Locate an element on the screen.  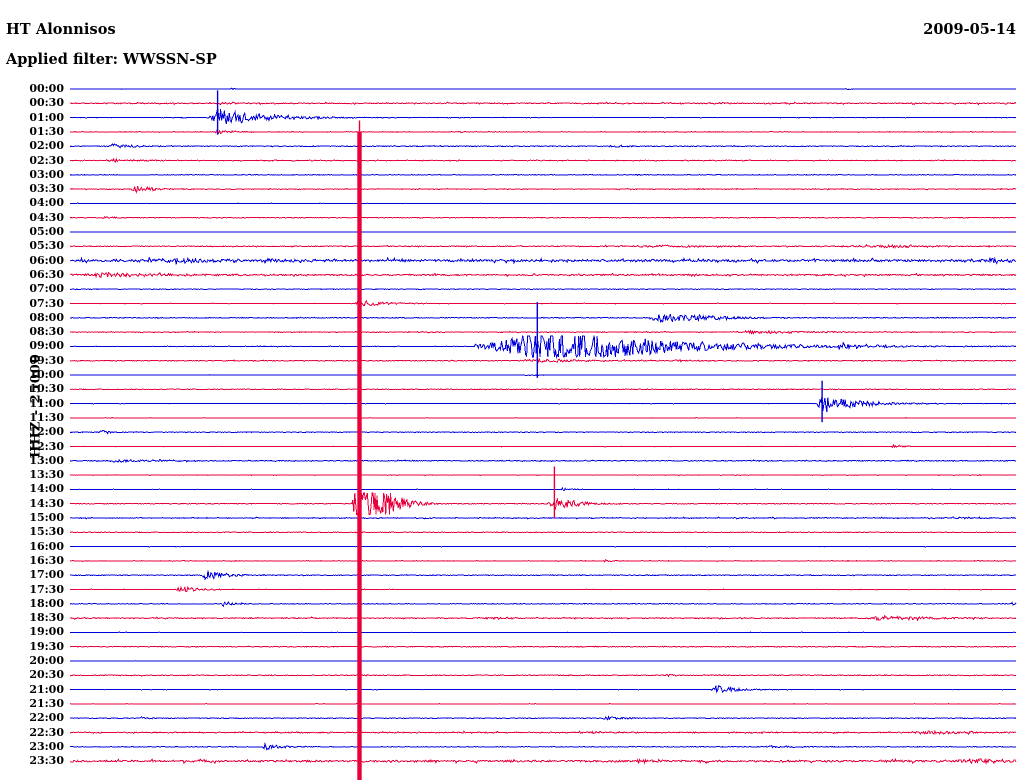
time-tick-label: 10:00 is located at coordinates (46, 374).